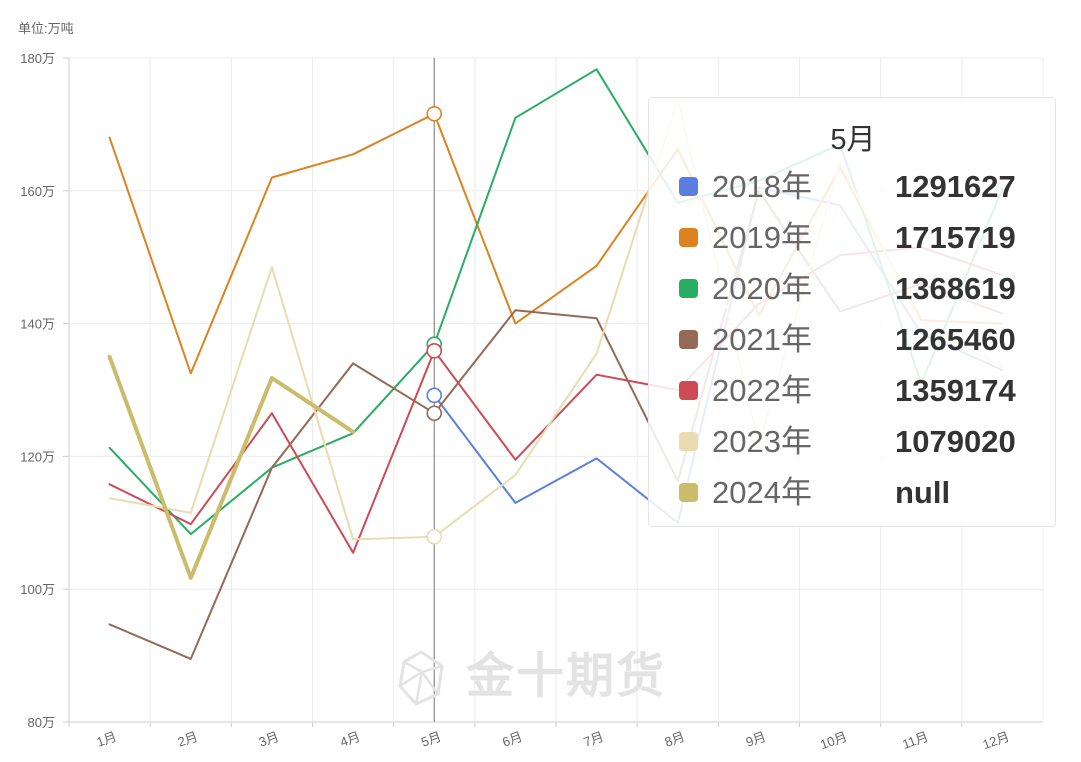  Describe the element at coordinates (566, 676) in the screenshot. I see `watermark-text: 金十期货` at that location.